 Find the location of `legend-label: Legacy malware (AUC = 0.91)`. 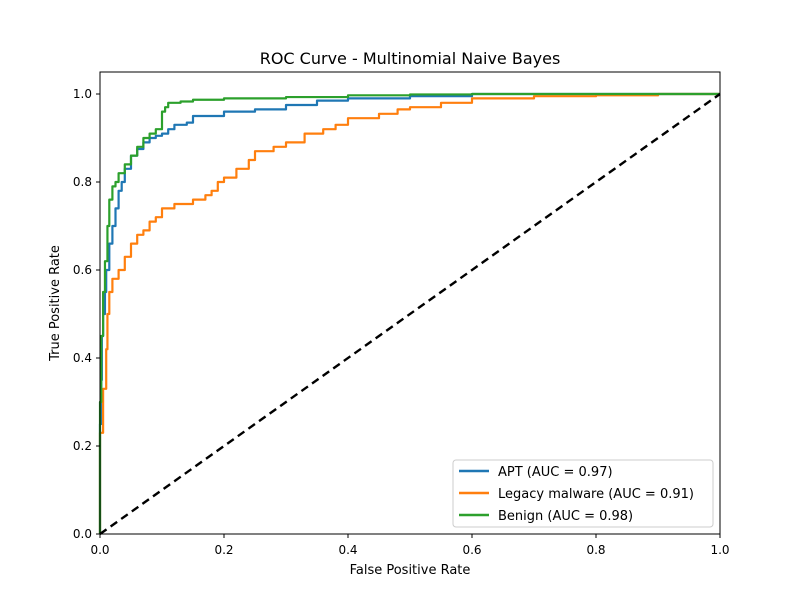

legend-label: Legacy malware (AUC = 0.91) is located at coordinates (596, 494).